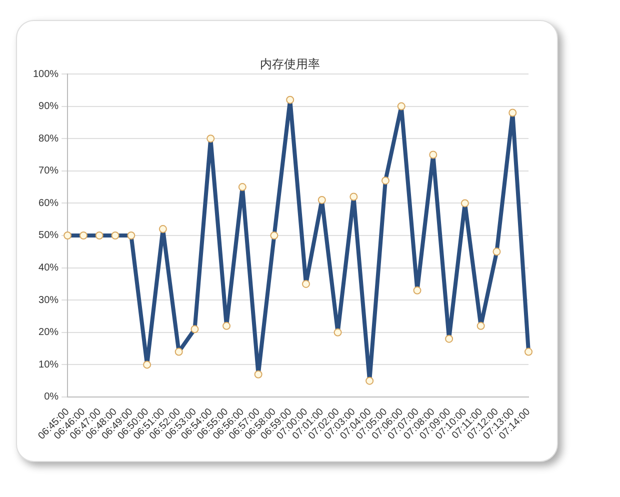  What do you see at coordinates (290, 64) in the screenshot?
I see `chart-title: 内存使用率` at bounding box center [290, 64].